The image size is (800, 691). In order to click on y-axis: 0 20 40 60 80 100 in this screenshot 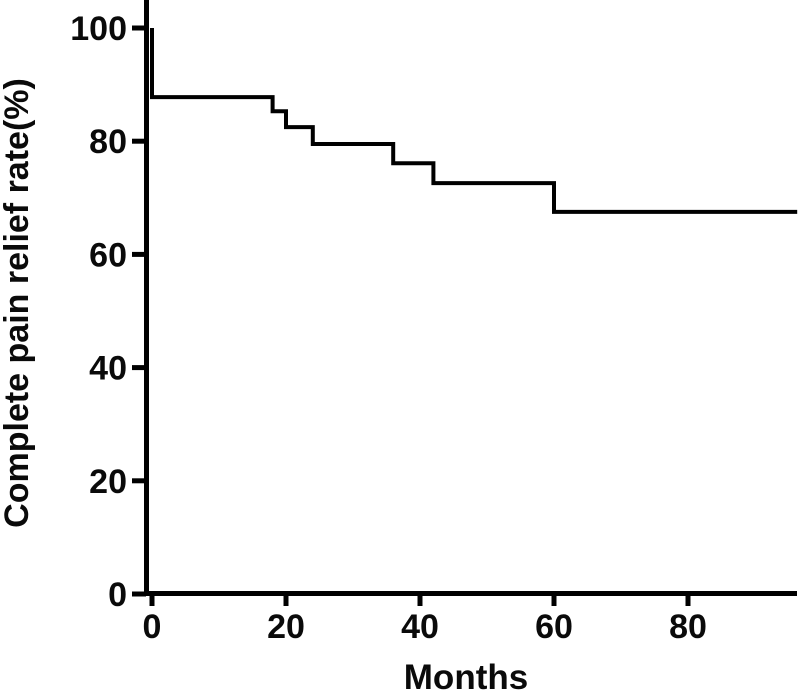, I will do `click(109, 307)`.